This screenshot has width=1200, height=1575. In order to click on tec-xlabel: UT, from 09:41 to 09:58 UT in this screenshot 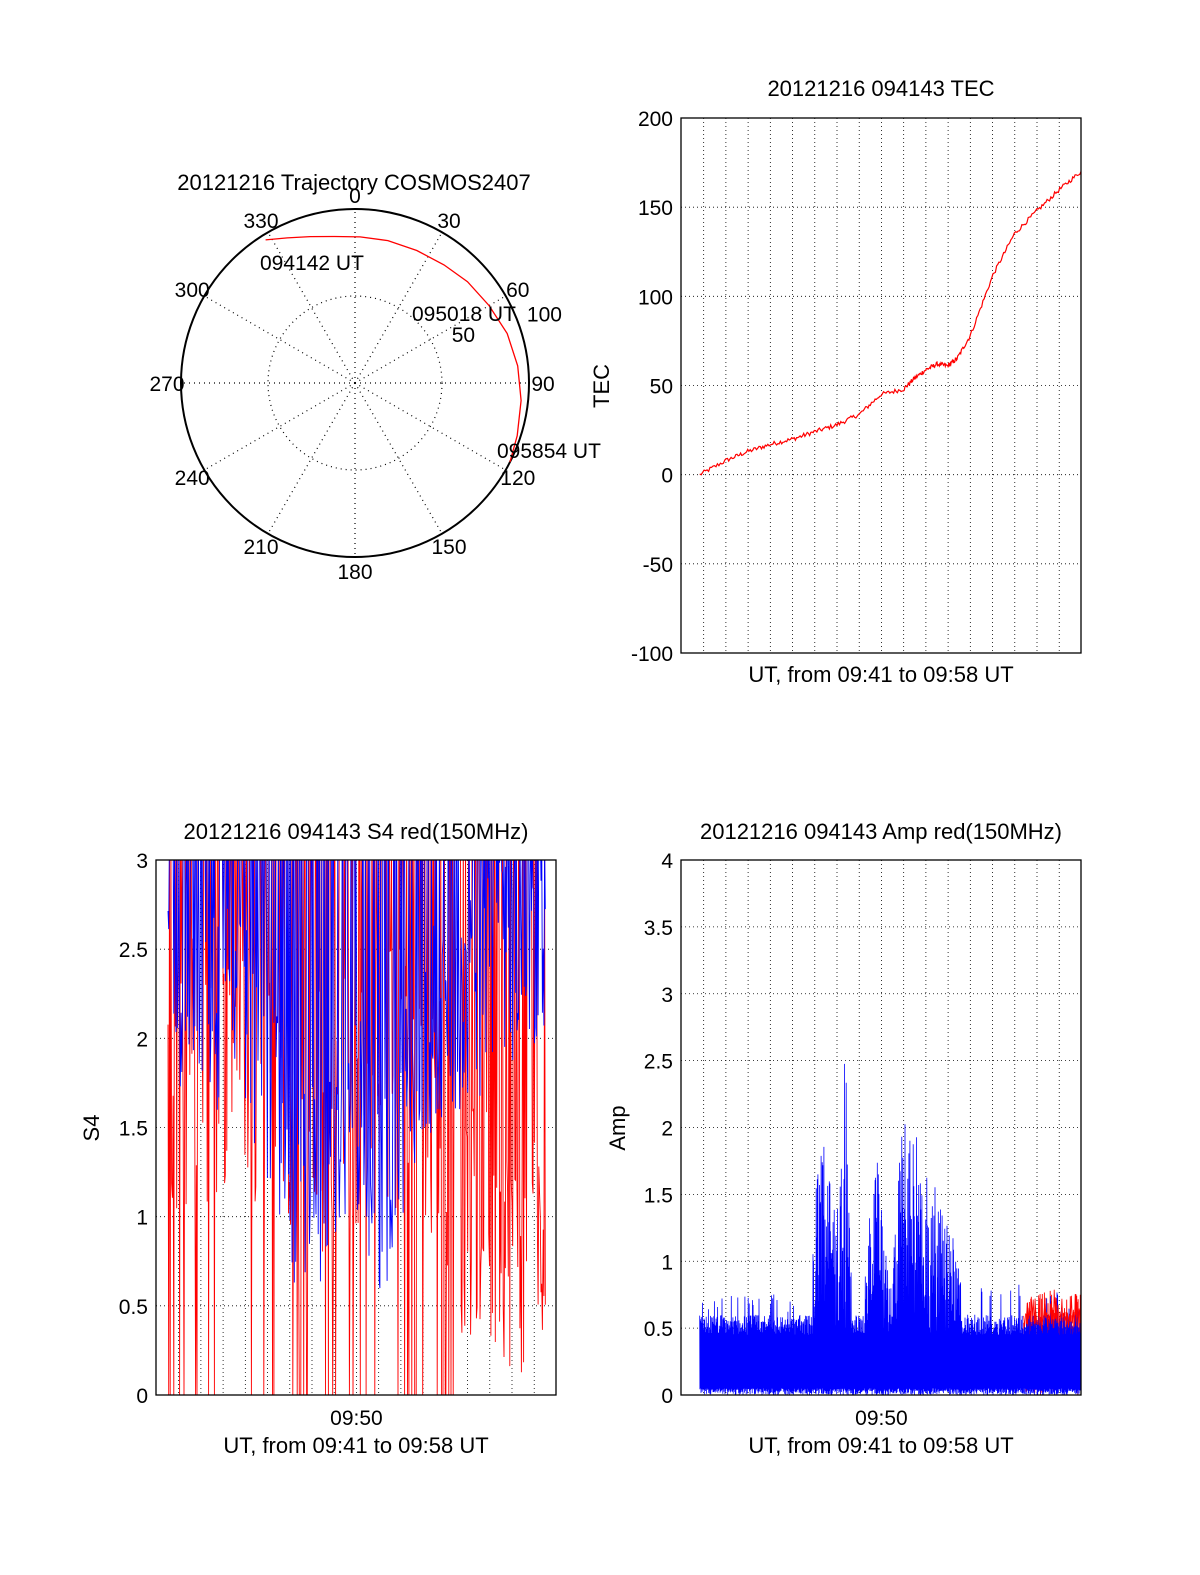, I will do `click(880, 674)`.